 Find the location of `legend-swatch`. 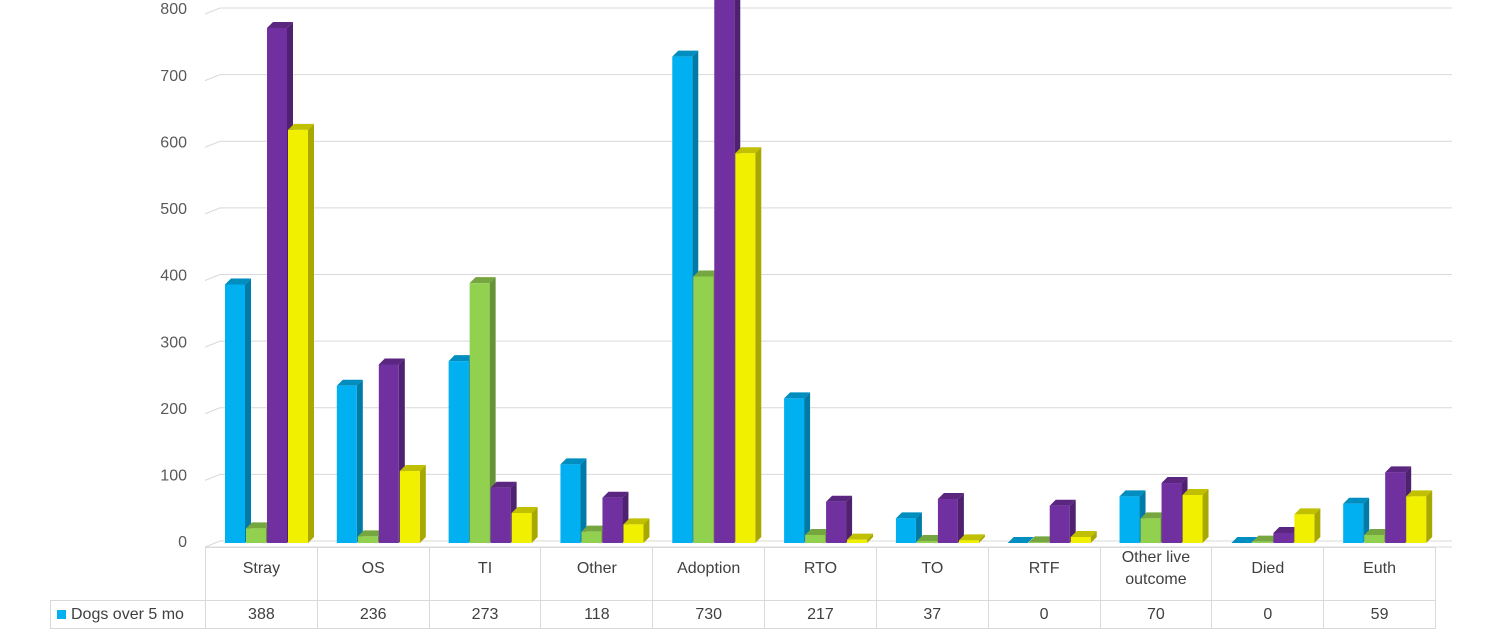

legend-swatch is located at coordinates (61, 614).